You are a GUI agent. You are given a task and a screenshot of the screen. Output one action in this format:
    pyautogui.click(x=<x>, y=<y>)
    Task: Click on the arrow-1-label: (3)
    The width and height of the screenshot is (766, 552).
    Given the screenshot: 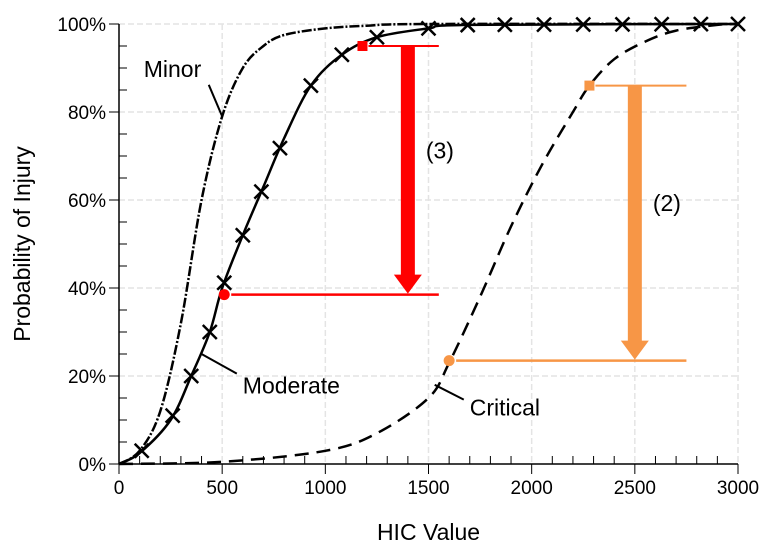 What is the action you would take?
    pyautogui.click(x=440, y=150)
    